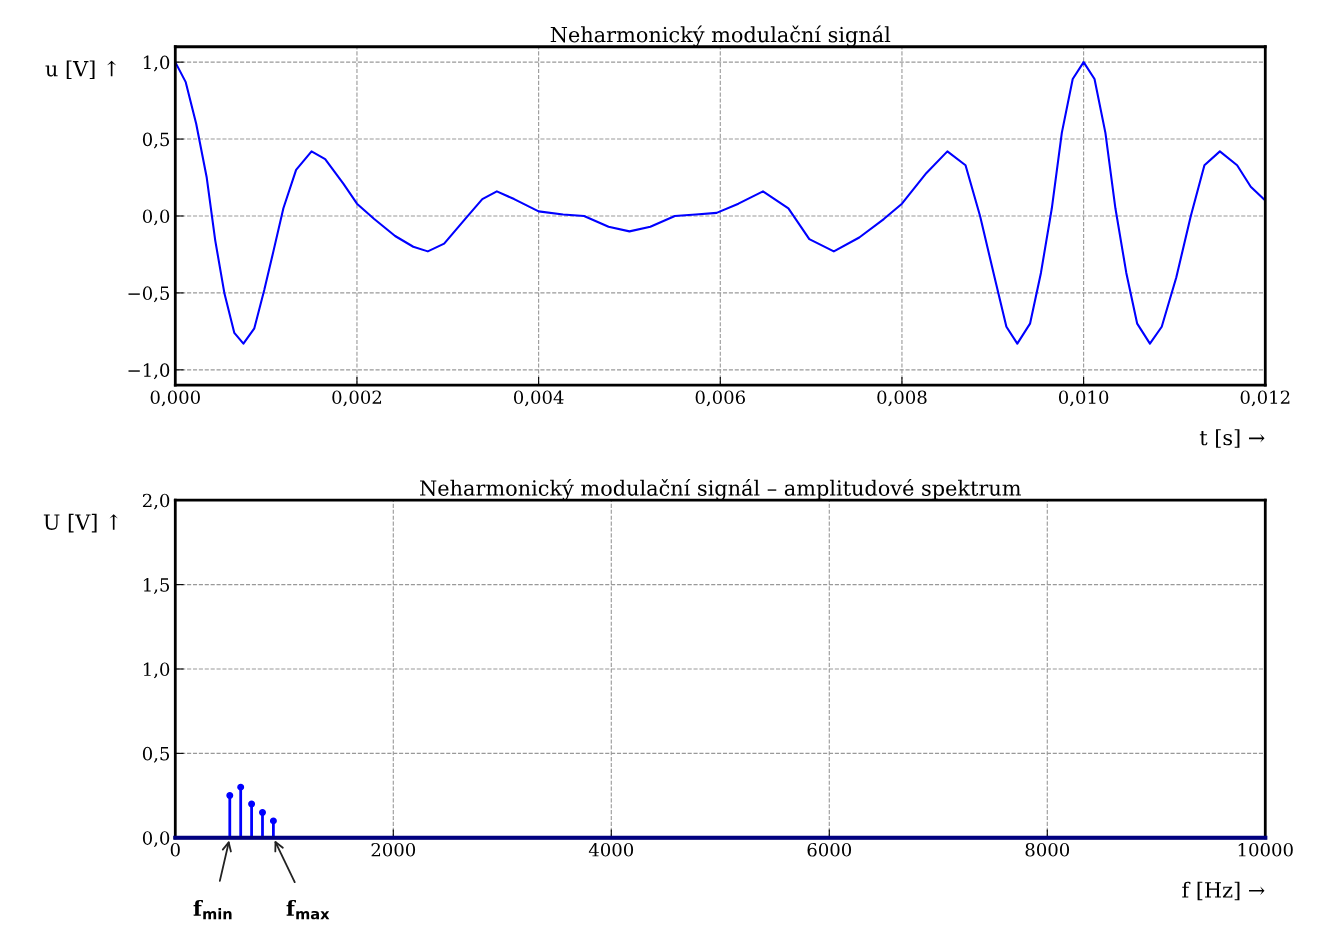 The height and width of the screenshot is (935, 1318). I want to click on x-tick-label: 10000, so click(1265, 849).